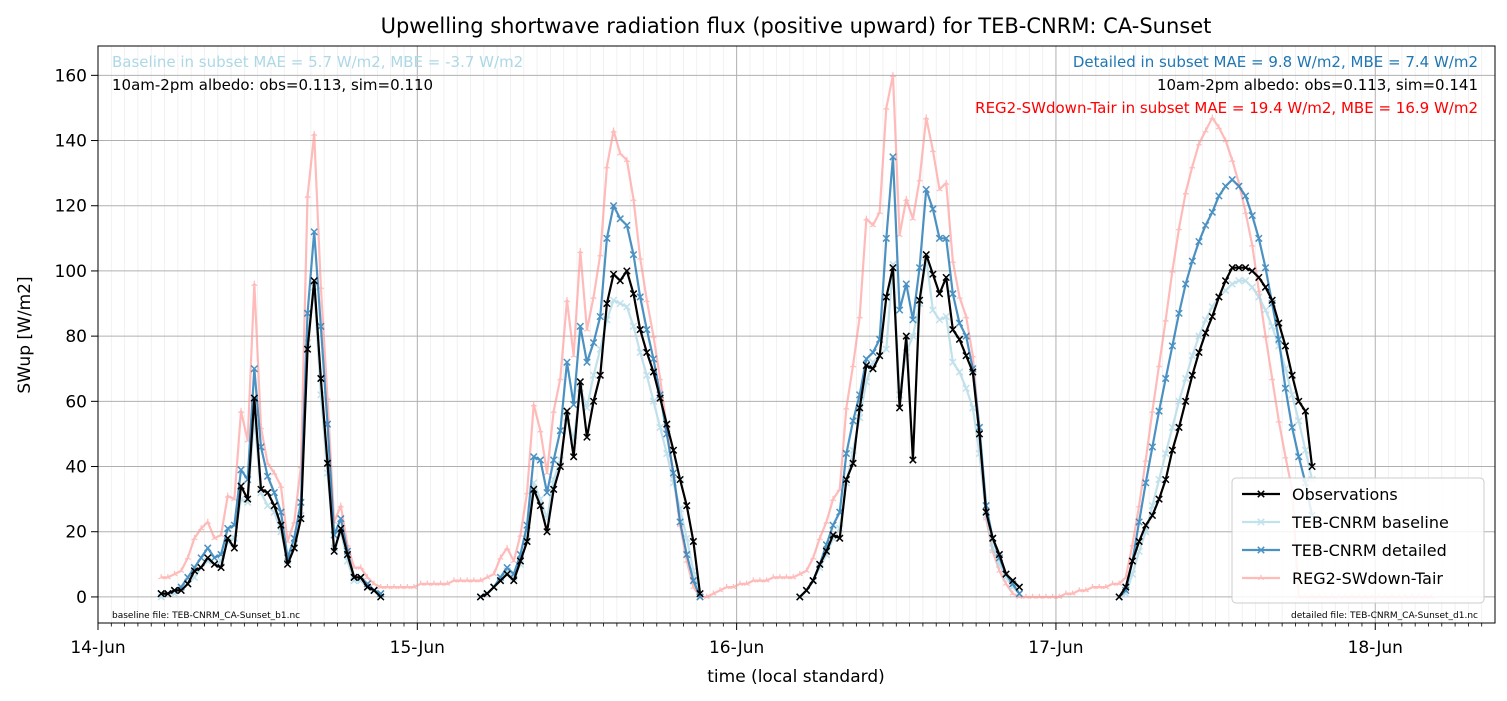 This screenshot has width=1507, height=701. What do you see at coordinates (591, 433) in the screenshot?
I see `series-line` at bounding box center [591, 433].